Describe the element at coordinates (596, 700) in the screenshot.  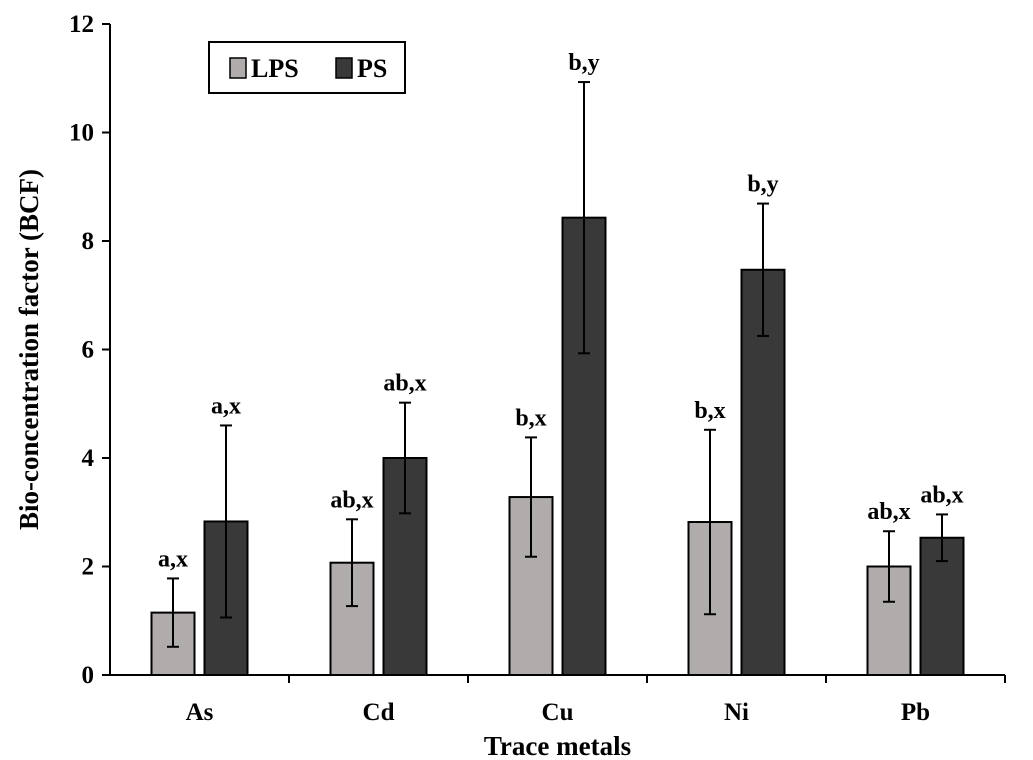
I see `x-ticks-group: As Cd Cu Ni Pb` at that location.